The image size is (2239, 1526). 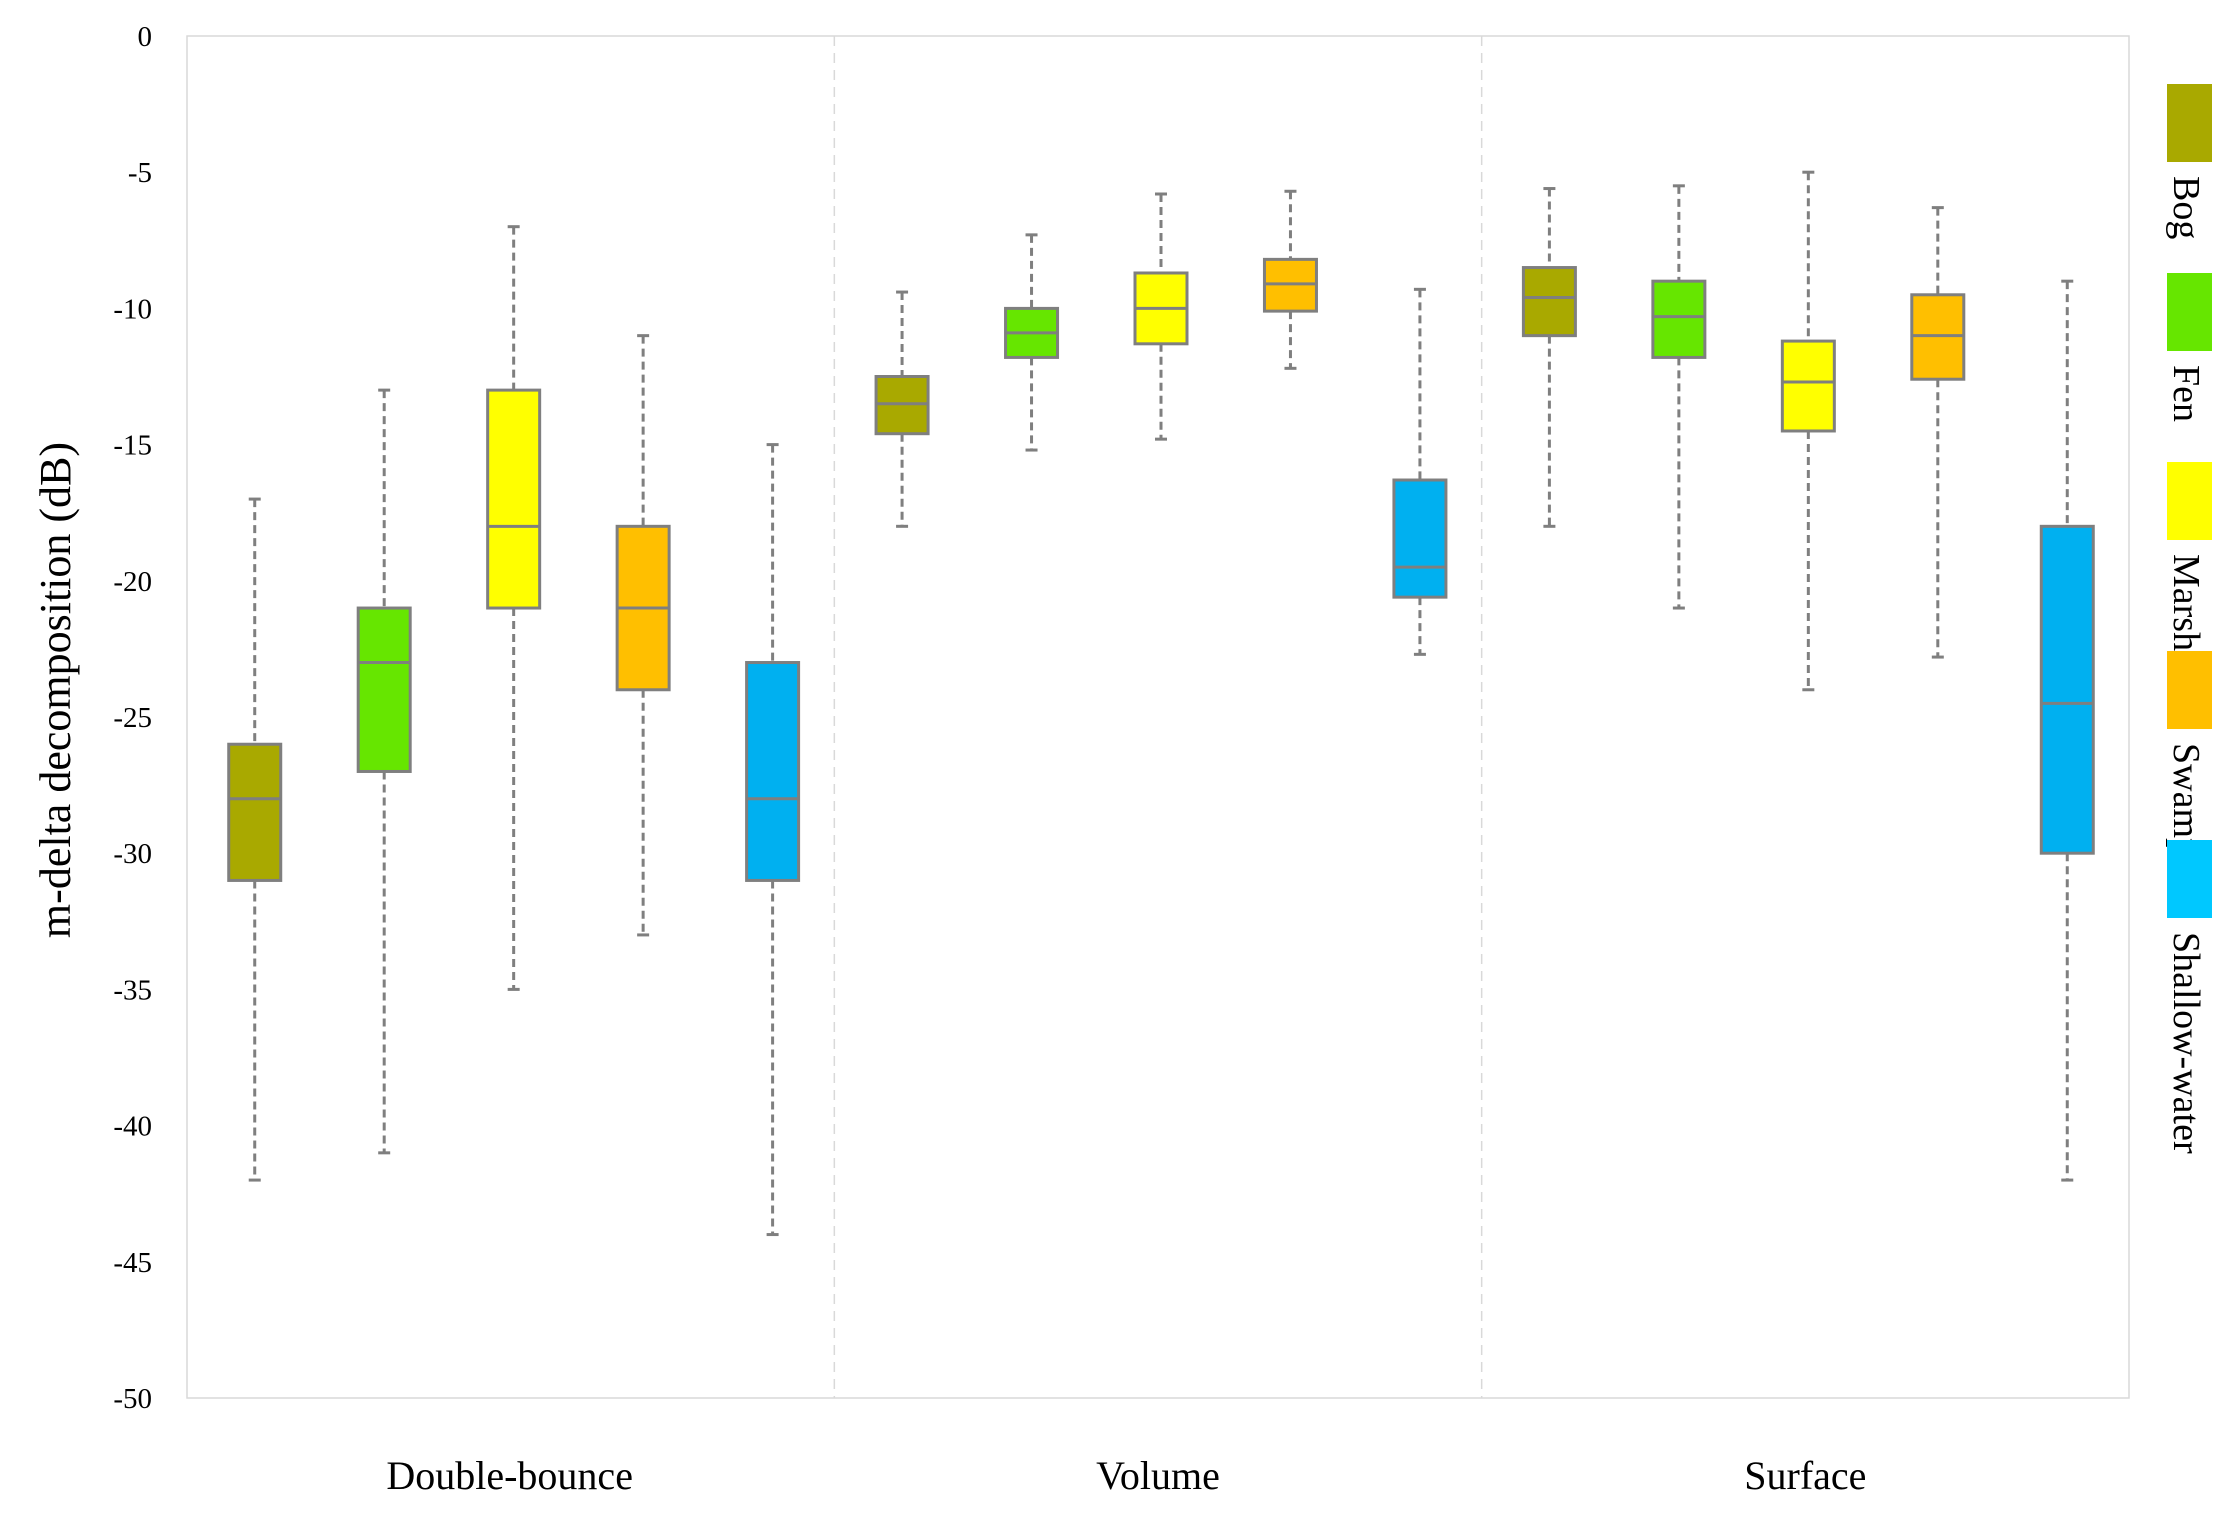 I want to click on box-shallow-water-surface, so click(x=2067, y=730).